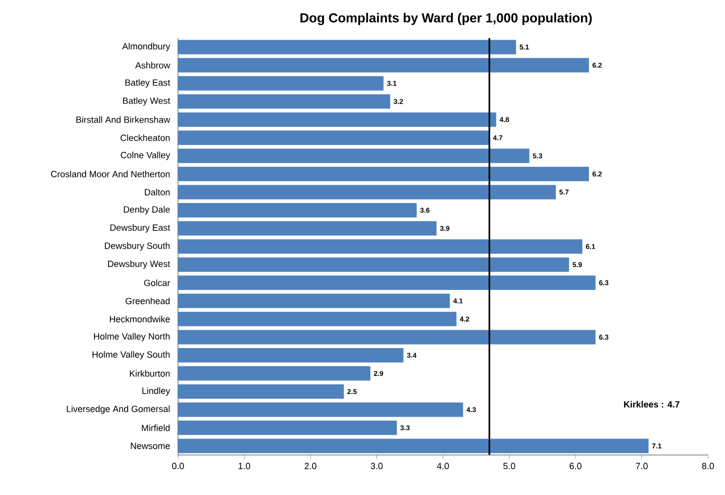  Describe the element at coordinates (152, 65) in the screenshot. I see `y-tick-label: Ashbrow` at that location.